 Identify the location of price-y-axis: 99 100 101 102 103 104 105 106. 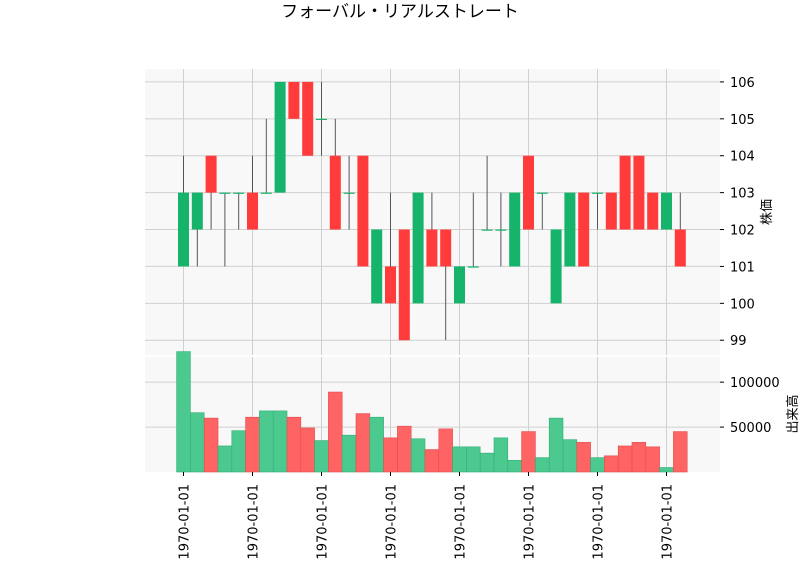
(737, 212).